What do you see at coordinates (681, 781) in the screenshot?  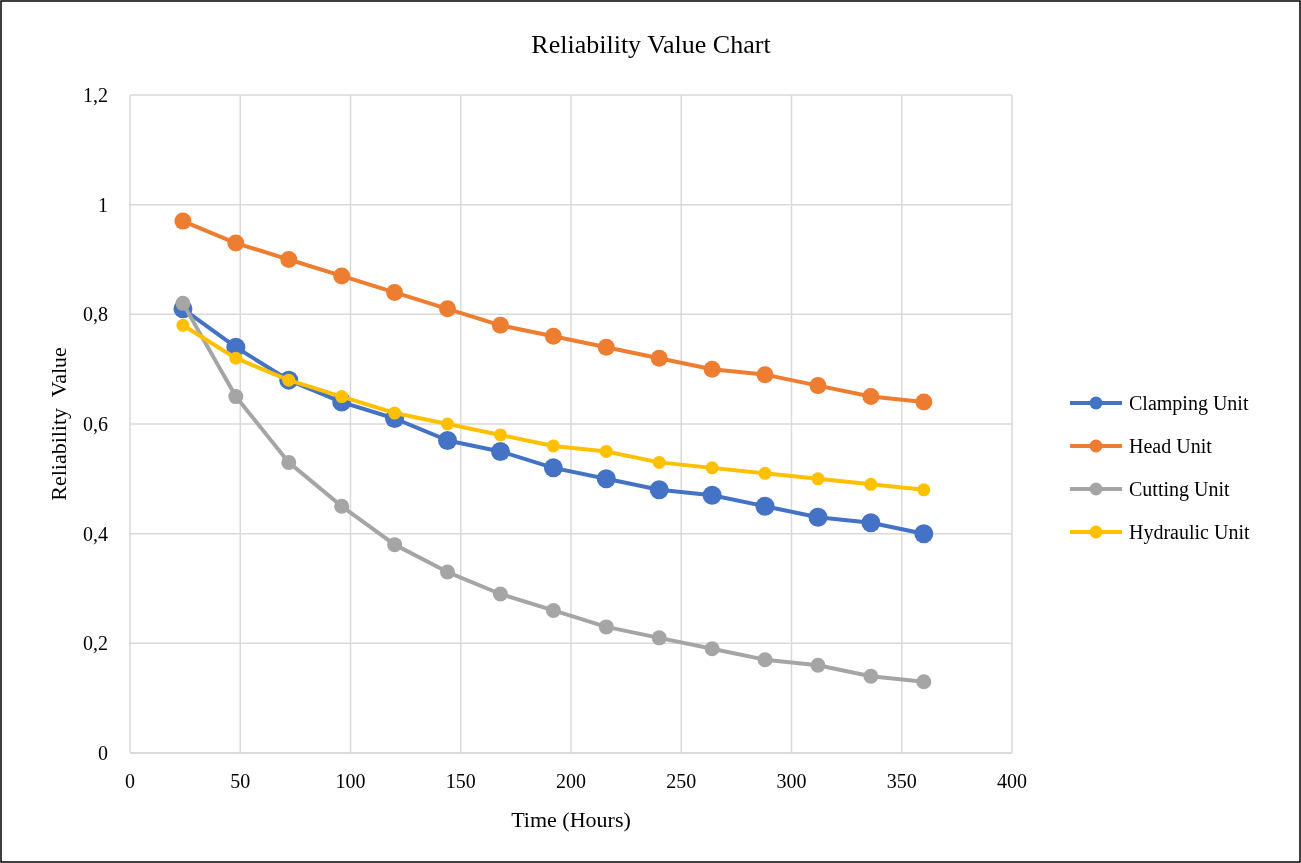 I see `x-tick-label: 250` at bounding box center [681, 781].